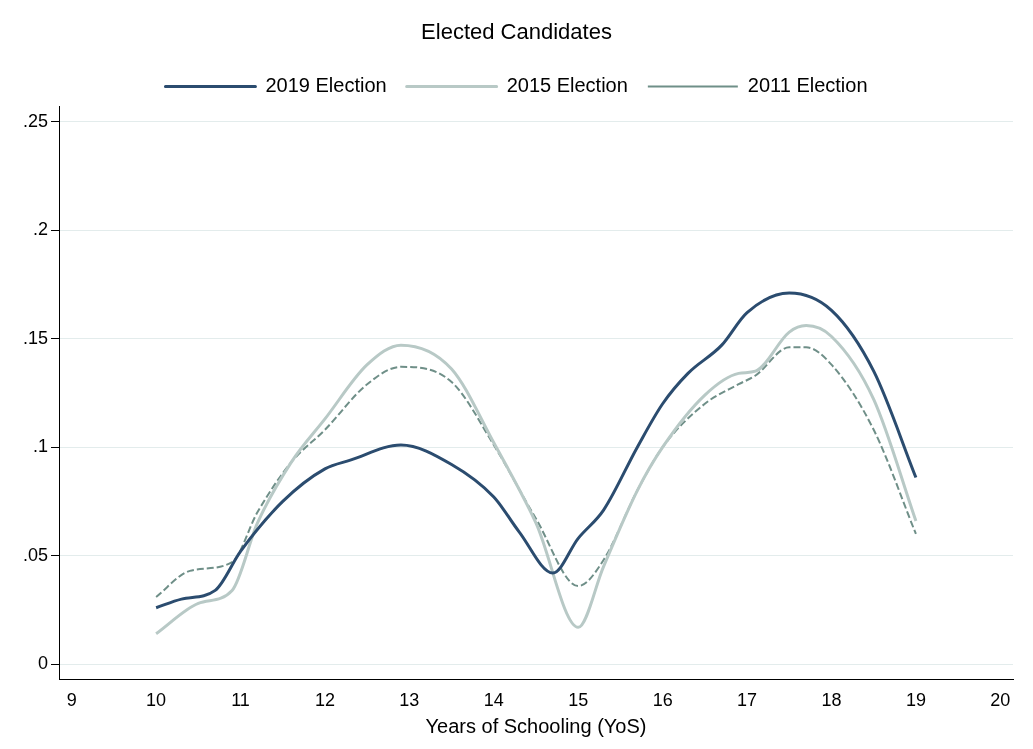 Image resolution: width=1033 pixels, height=749 pixels. Describe the element at coordinates (71, 700) in the screenshot. I see `x-tick-label: 9` at that location.